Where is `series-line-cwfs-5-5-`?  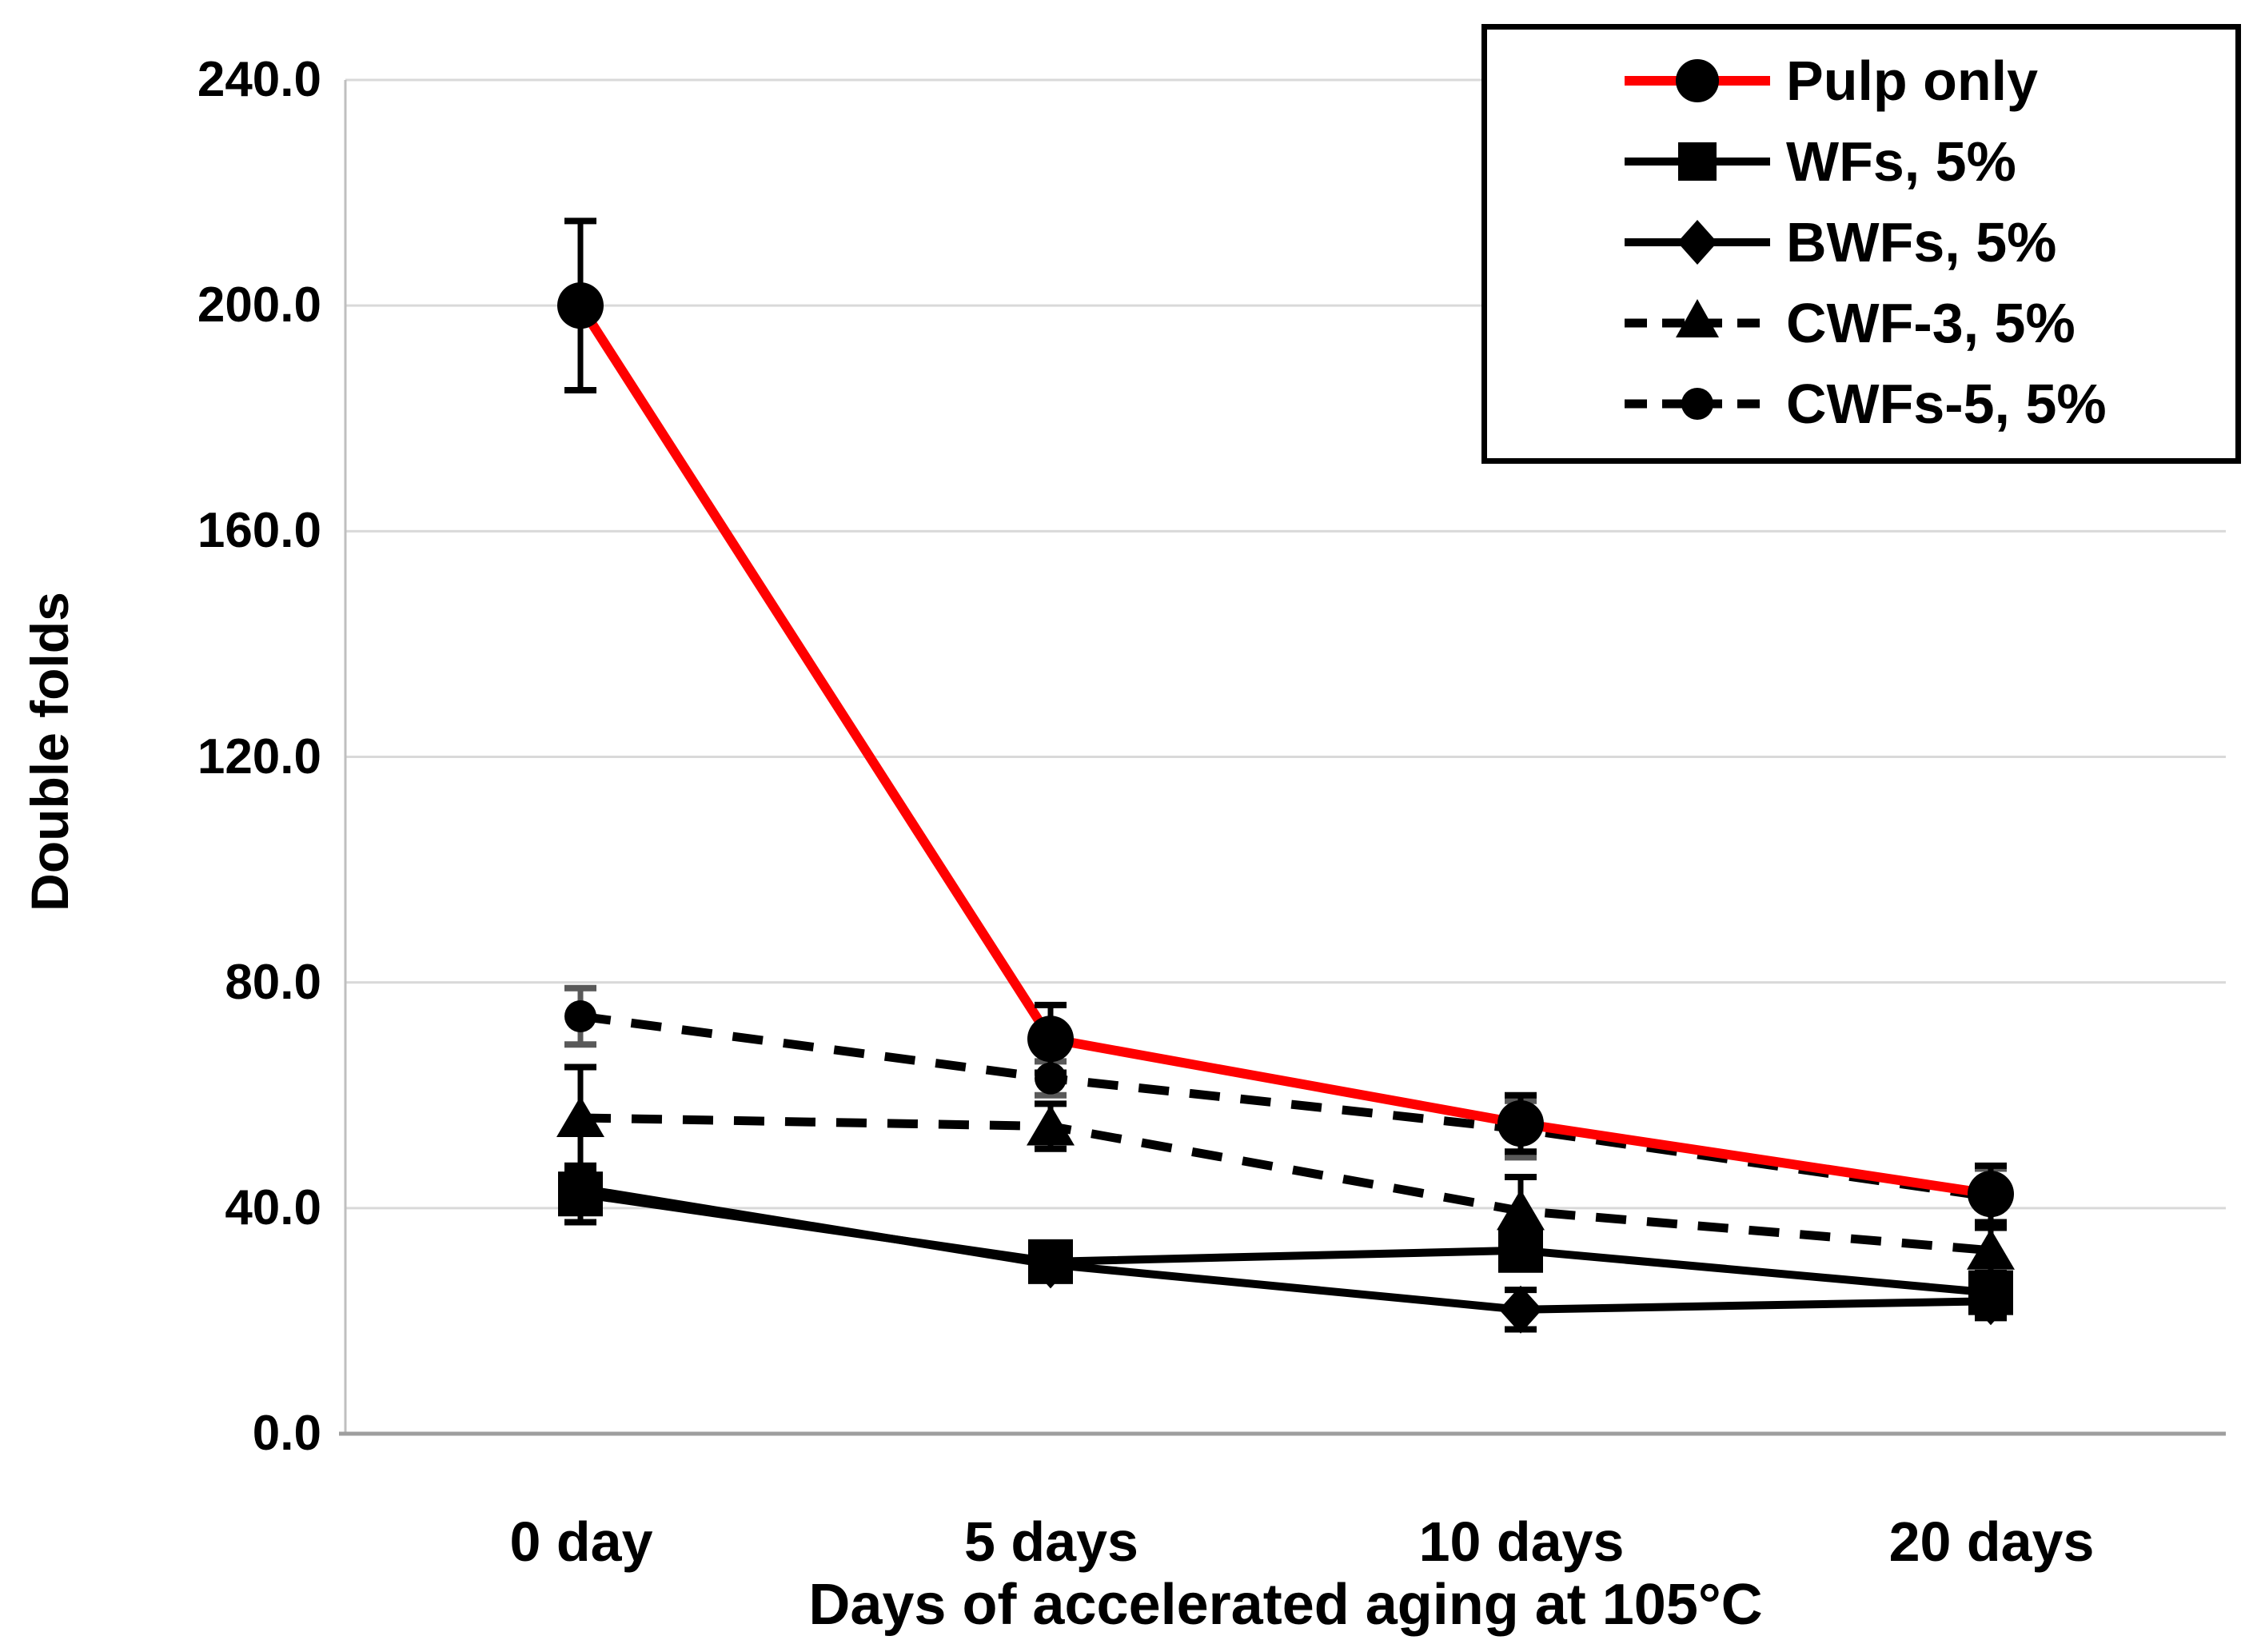
series-line-cwfs-5-5- is located at coordinates (1286, 1107).